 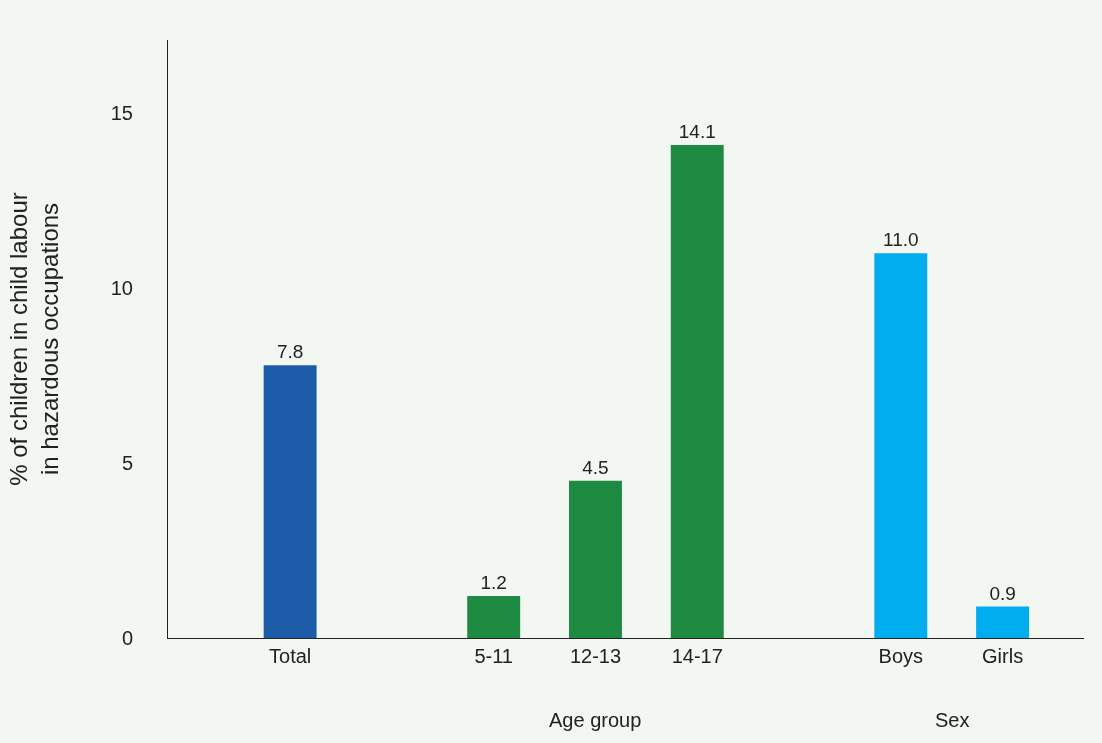 What do you see at coordinates (901, 240) in the screenshot?
I see `data-label: 11.0` at bounding box center [901, 240].